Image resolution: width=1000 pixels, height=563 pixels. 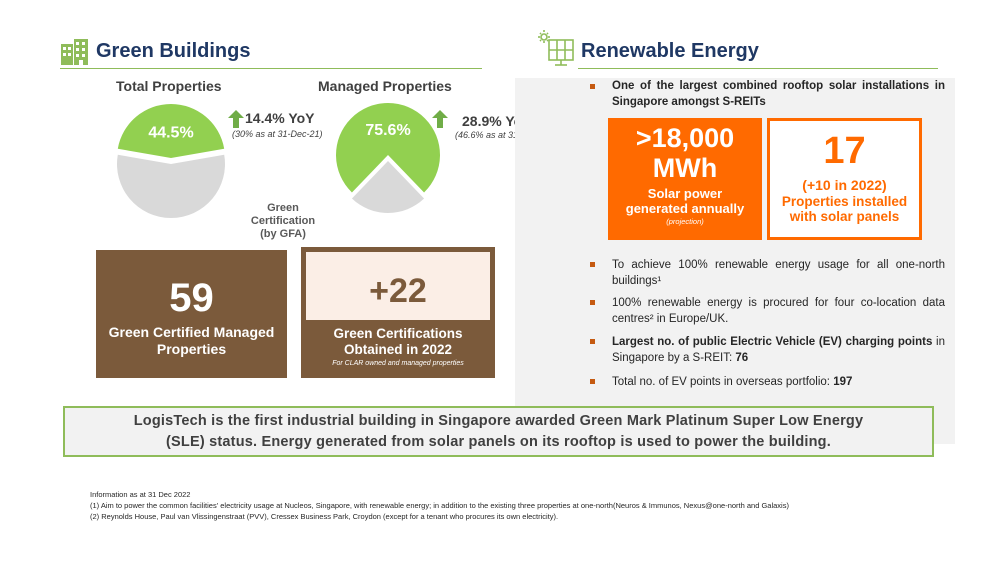 I want to click on certified-label: Green Certified Managed Properties, so click(x=191, y=340).